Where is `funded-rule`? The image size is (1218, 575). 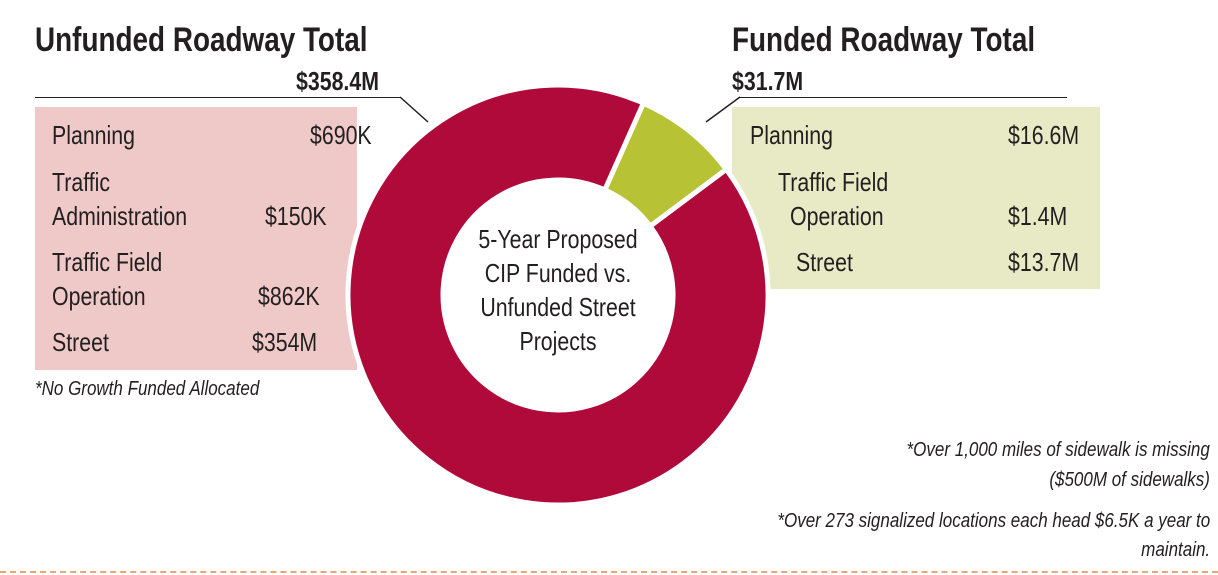 funded-rule is located at coordinates (903, 97).